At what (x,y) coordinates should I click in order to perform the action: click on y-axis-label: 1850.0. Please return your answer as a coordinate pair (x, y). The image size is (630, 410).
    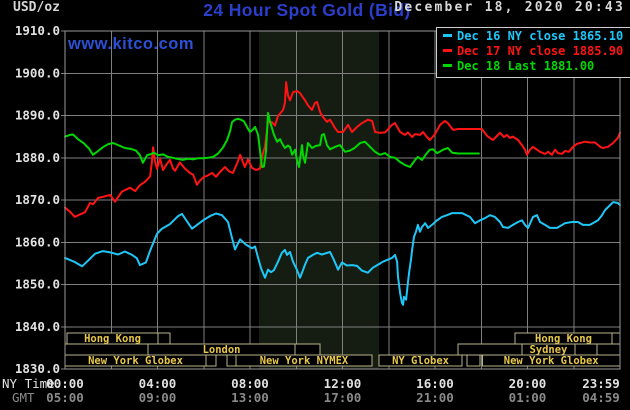
    Looking at the image, I should click on (37, 284).